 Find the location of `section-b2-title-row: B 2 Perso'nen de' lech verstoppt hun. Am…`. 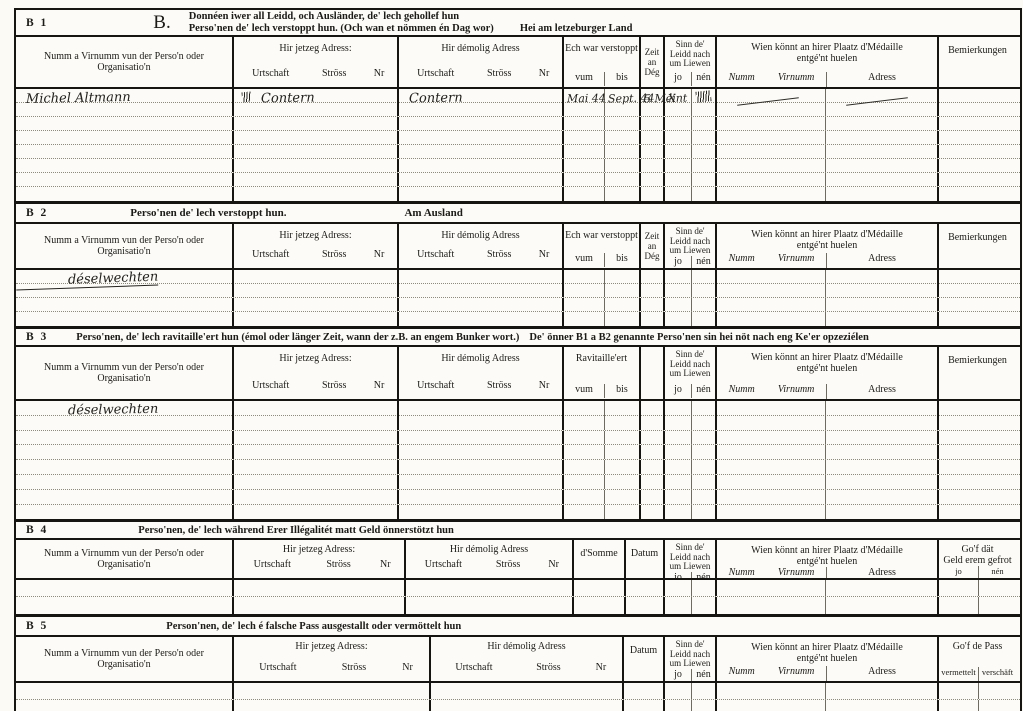

section-b2-title-row: B 2 Perso'nen de' lech verstoppt hun. Am… is located at coordinates (518, 214).